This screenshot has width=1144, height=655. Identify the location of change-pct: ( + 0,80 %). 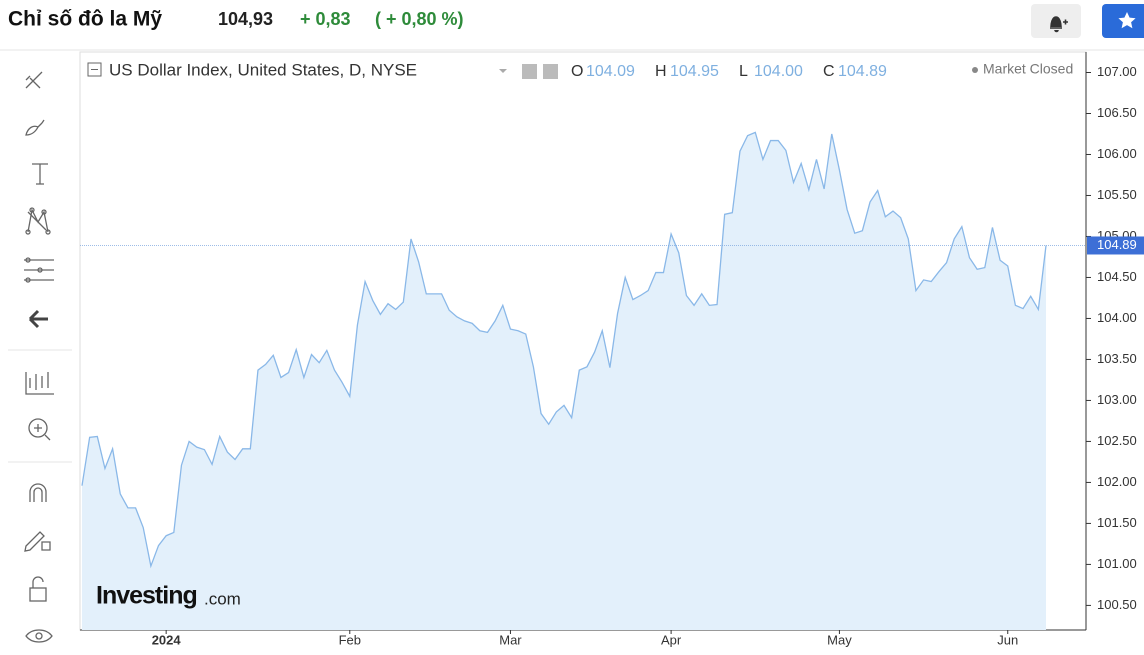
(419, 19).